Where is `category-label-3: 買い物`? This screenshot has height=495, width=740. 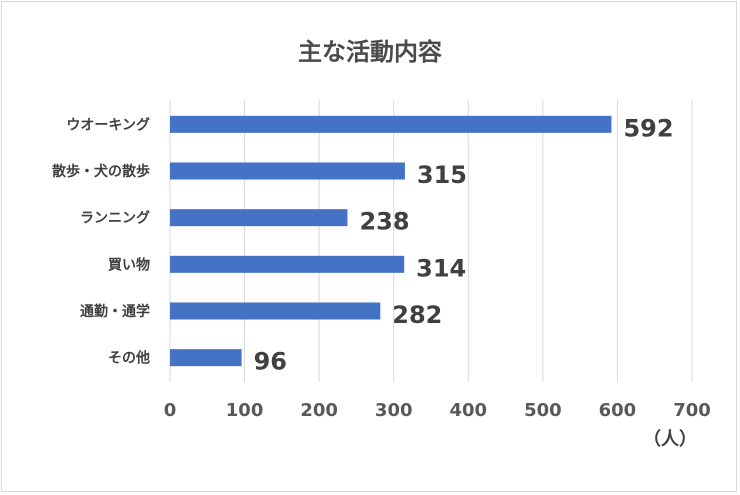
category-label-3: 買い物 is located at coordinates (129, 264).